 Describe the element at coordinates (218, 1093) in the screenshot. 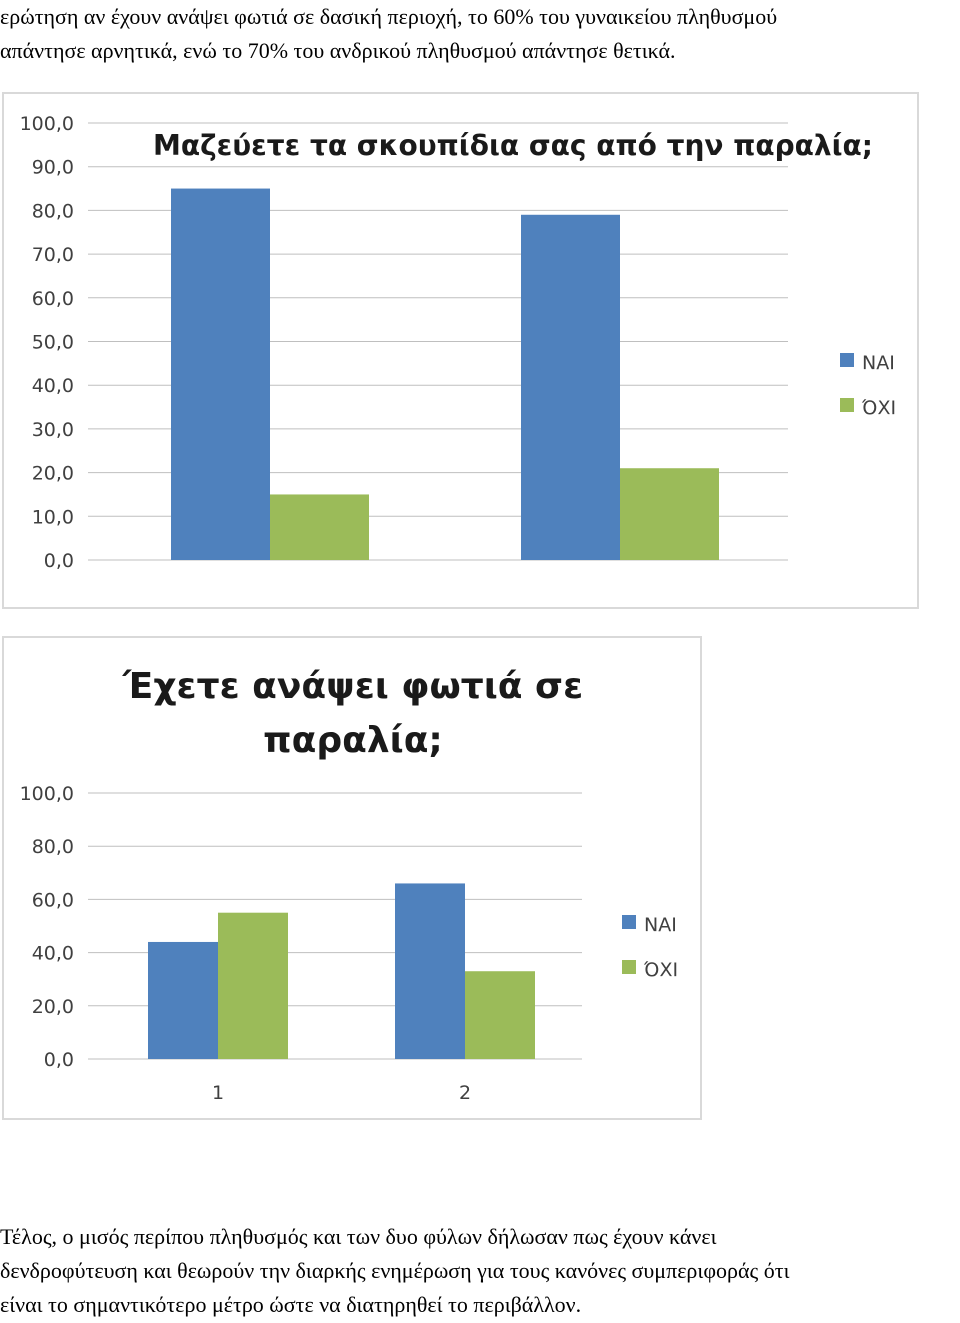

I see `x-tick-label: 1` at that location.